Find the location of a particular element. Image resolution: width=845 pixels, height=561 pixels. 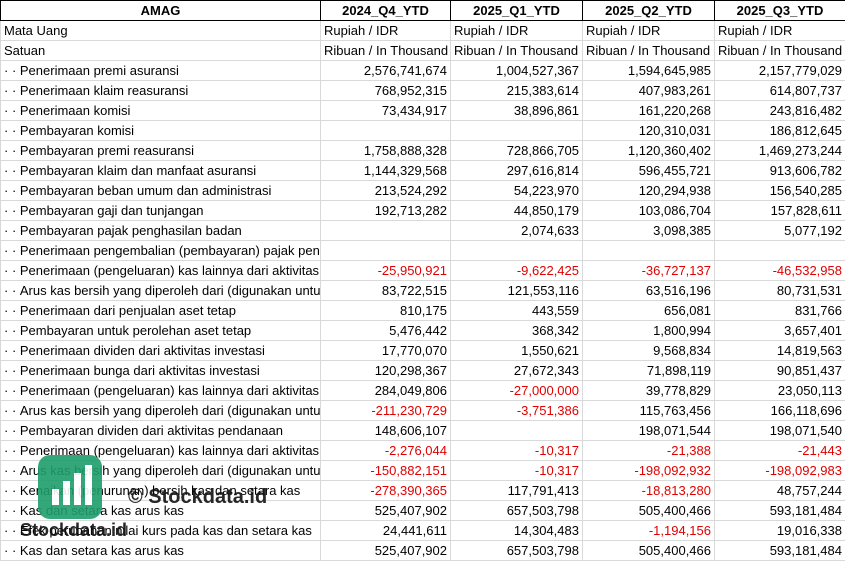

row-label: Pembayaran beban umum dan administrasi is located at coordinates (160, 190).